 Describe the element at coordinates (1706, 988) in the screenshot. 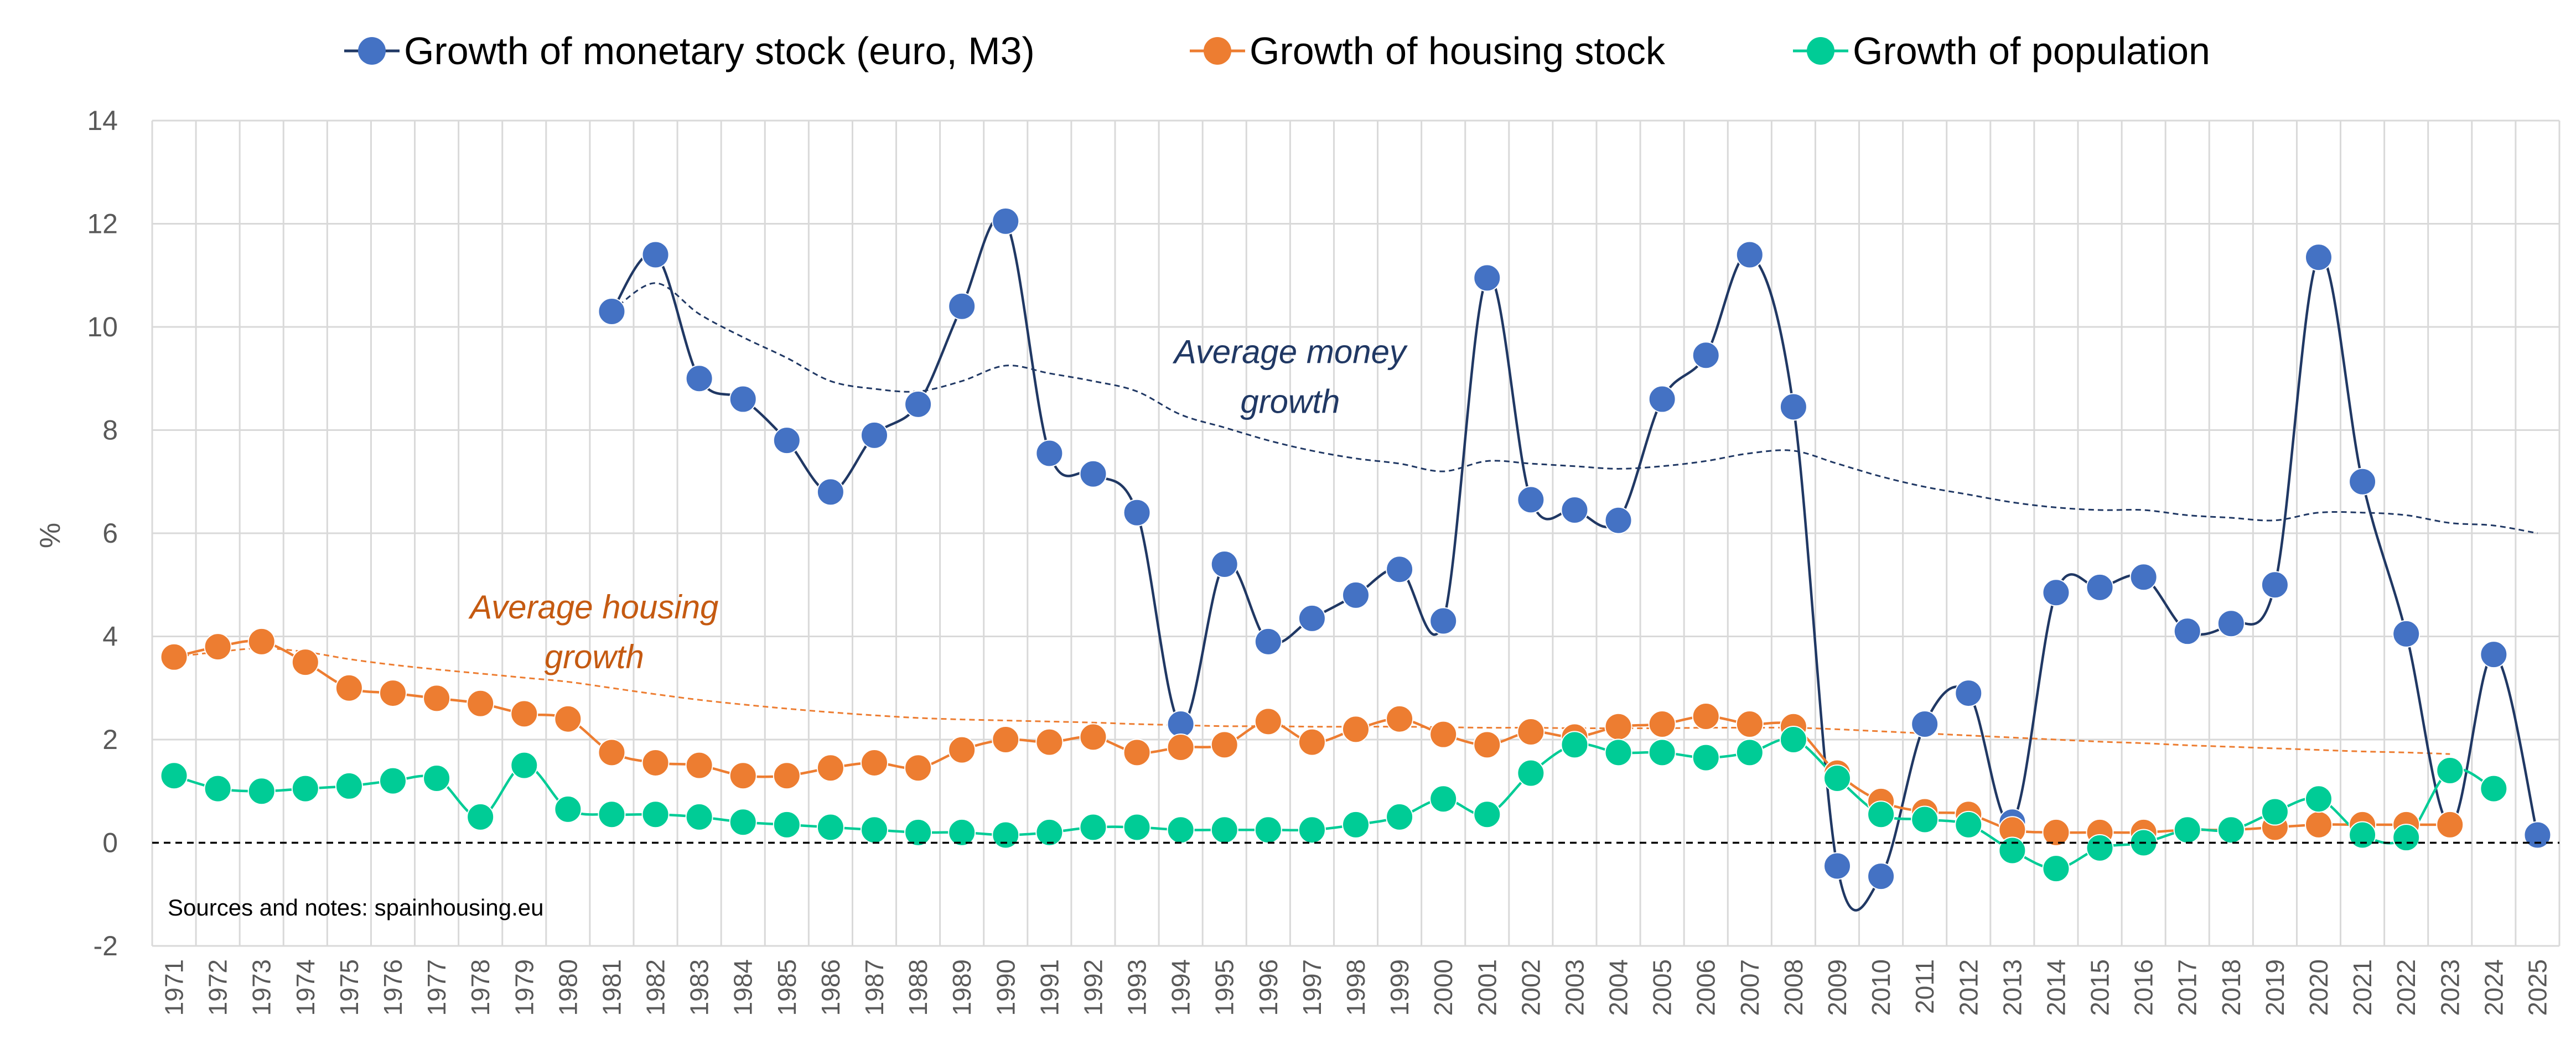

I see `x-tick-label: 2006` at that location.